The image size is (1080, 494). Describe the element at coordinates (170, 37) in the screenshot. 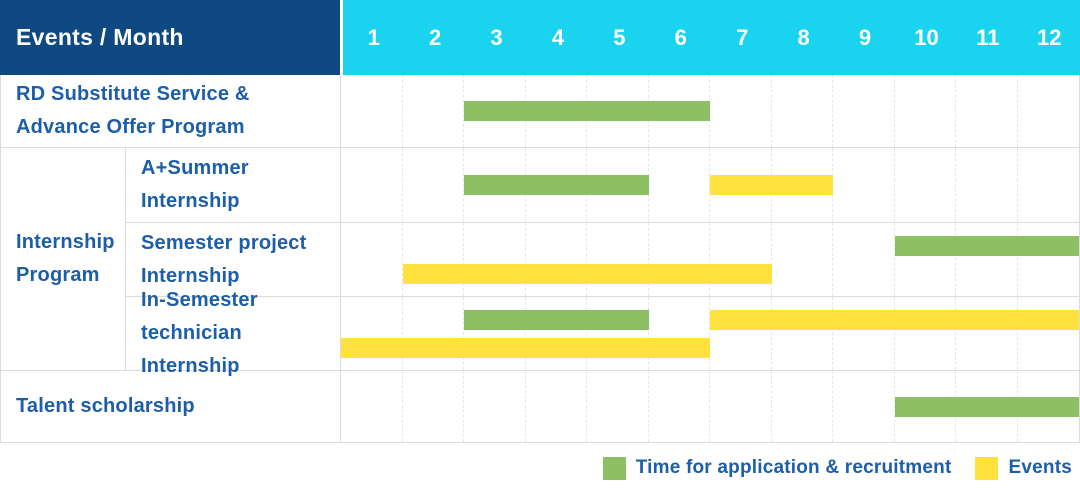

I see `events-month-header: Events / Month` at that location.